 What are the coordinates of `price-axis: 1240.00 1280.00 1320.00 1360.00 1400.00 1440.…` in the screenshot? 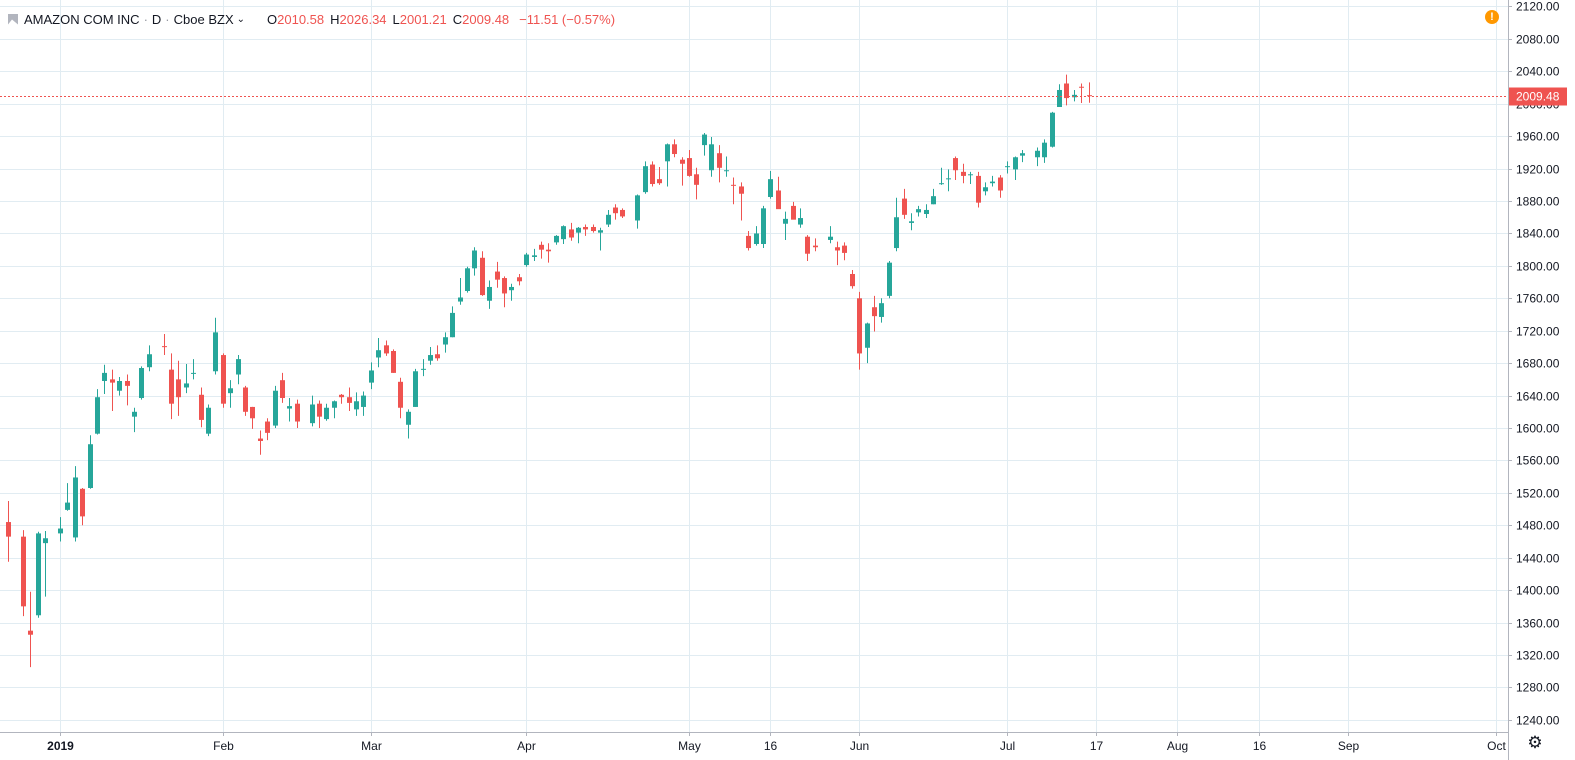 It's located at (1534, 364).